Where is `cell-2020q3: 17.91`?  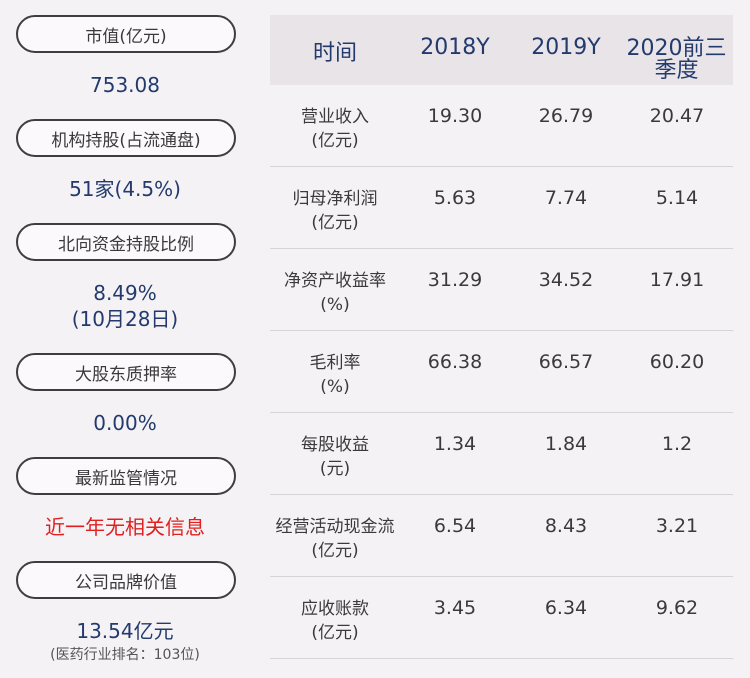 cell-2020q3: 17.91 is located at coordinates (677, 280).